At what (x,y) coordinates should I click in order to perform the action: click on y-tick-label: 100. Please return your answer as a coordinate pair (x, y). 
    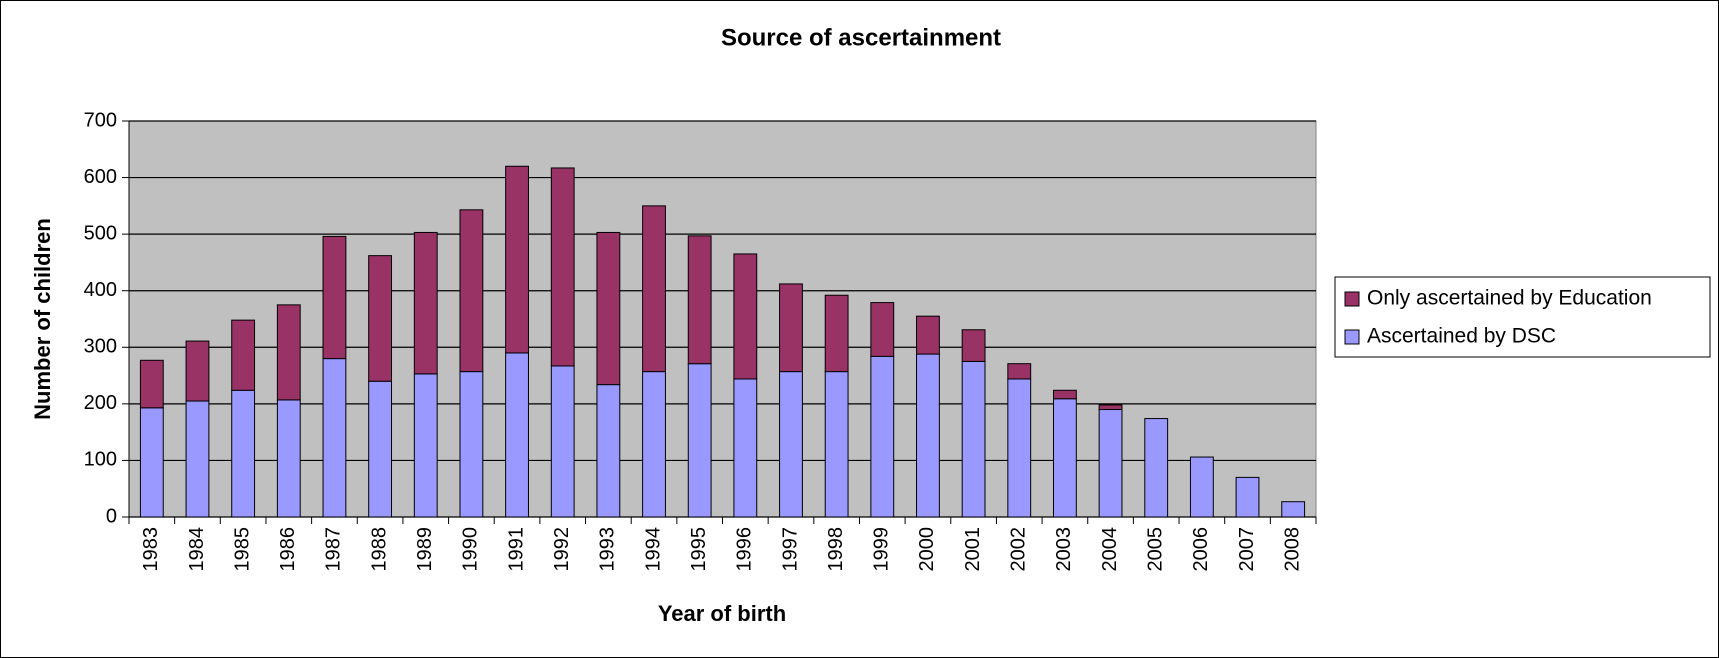
    Looking at the image, I should click on (100, 460).